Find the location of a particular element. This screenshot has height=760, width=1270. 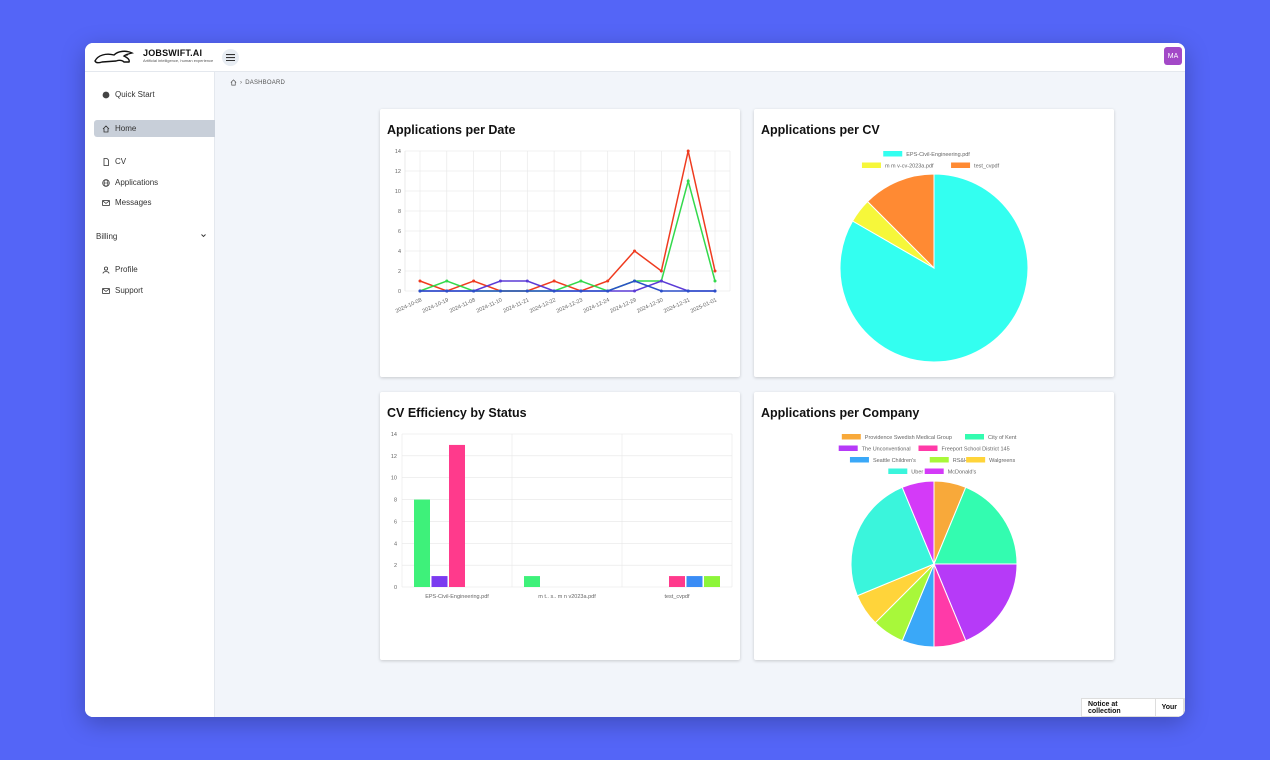

legend-label: EPS-Civil-Engineering.pdf is located at coordinates (938, 155).